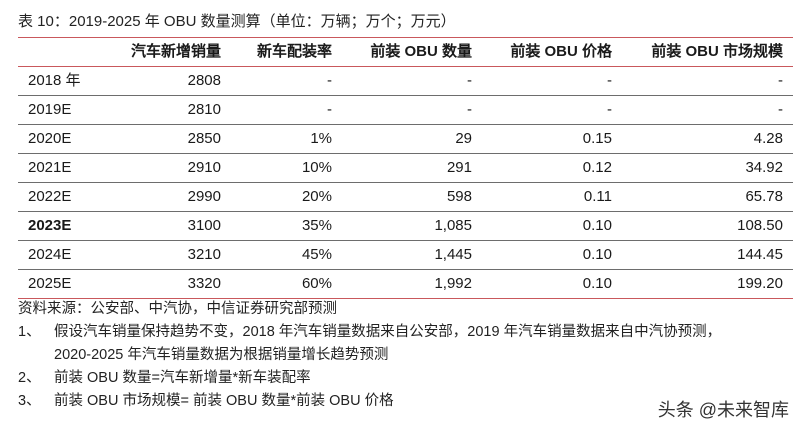 The height and width of the screenshot is (428, 803). What do you see at coordinates (204, 138) in the screenshot?
I see `cell-sales: 2850` at bounding box center [204, 138].